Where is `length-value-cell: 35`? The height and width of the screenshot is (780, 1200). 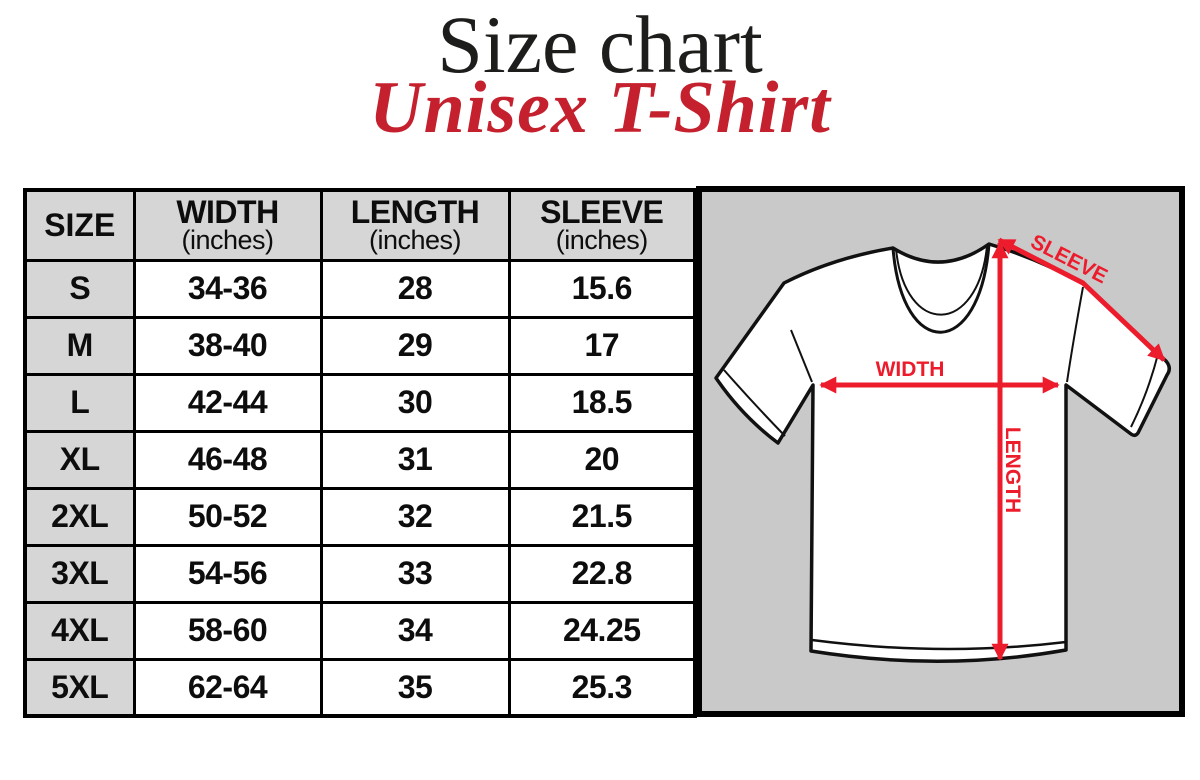 length-value-cell: 35 is located at coordinates (415, 687).